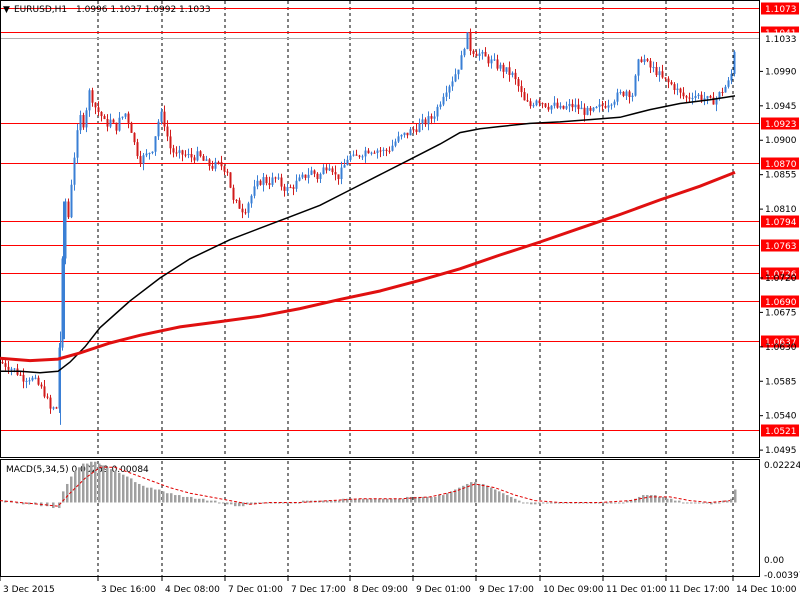  Describe the element at coordinates (365, 486) in the screenshot. I see `macd-signal-line` at that location.